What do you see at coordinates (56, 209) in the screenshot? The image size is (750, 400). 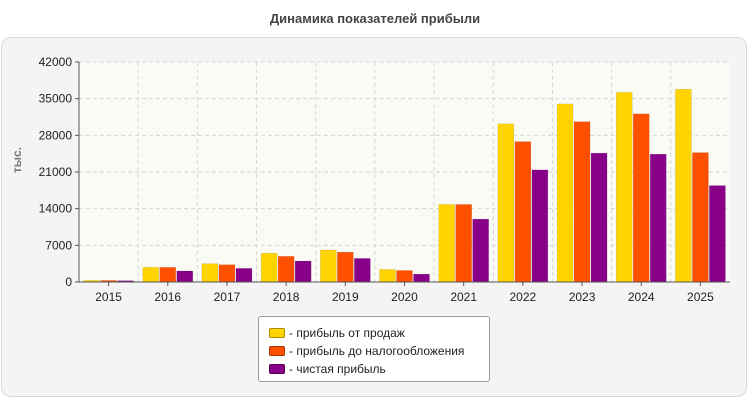 I see `y-tick-label: 14000` at bounding box center [56, 209].